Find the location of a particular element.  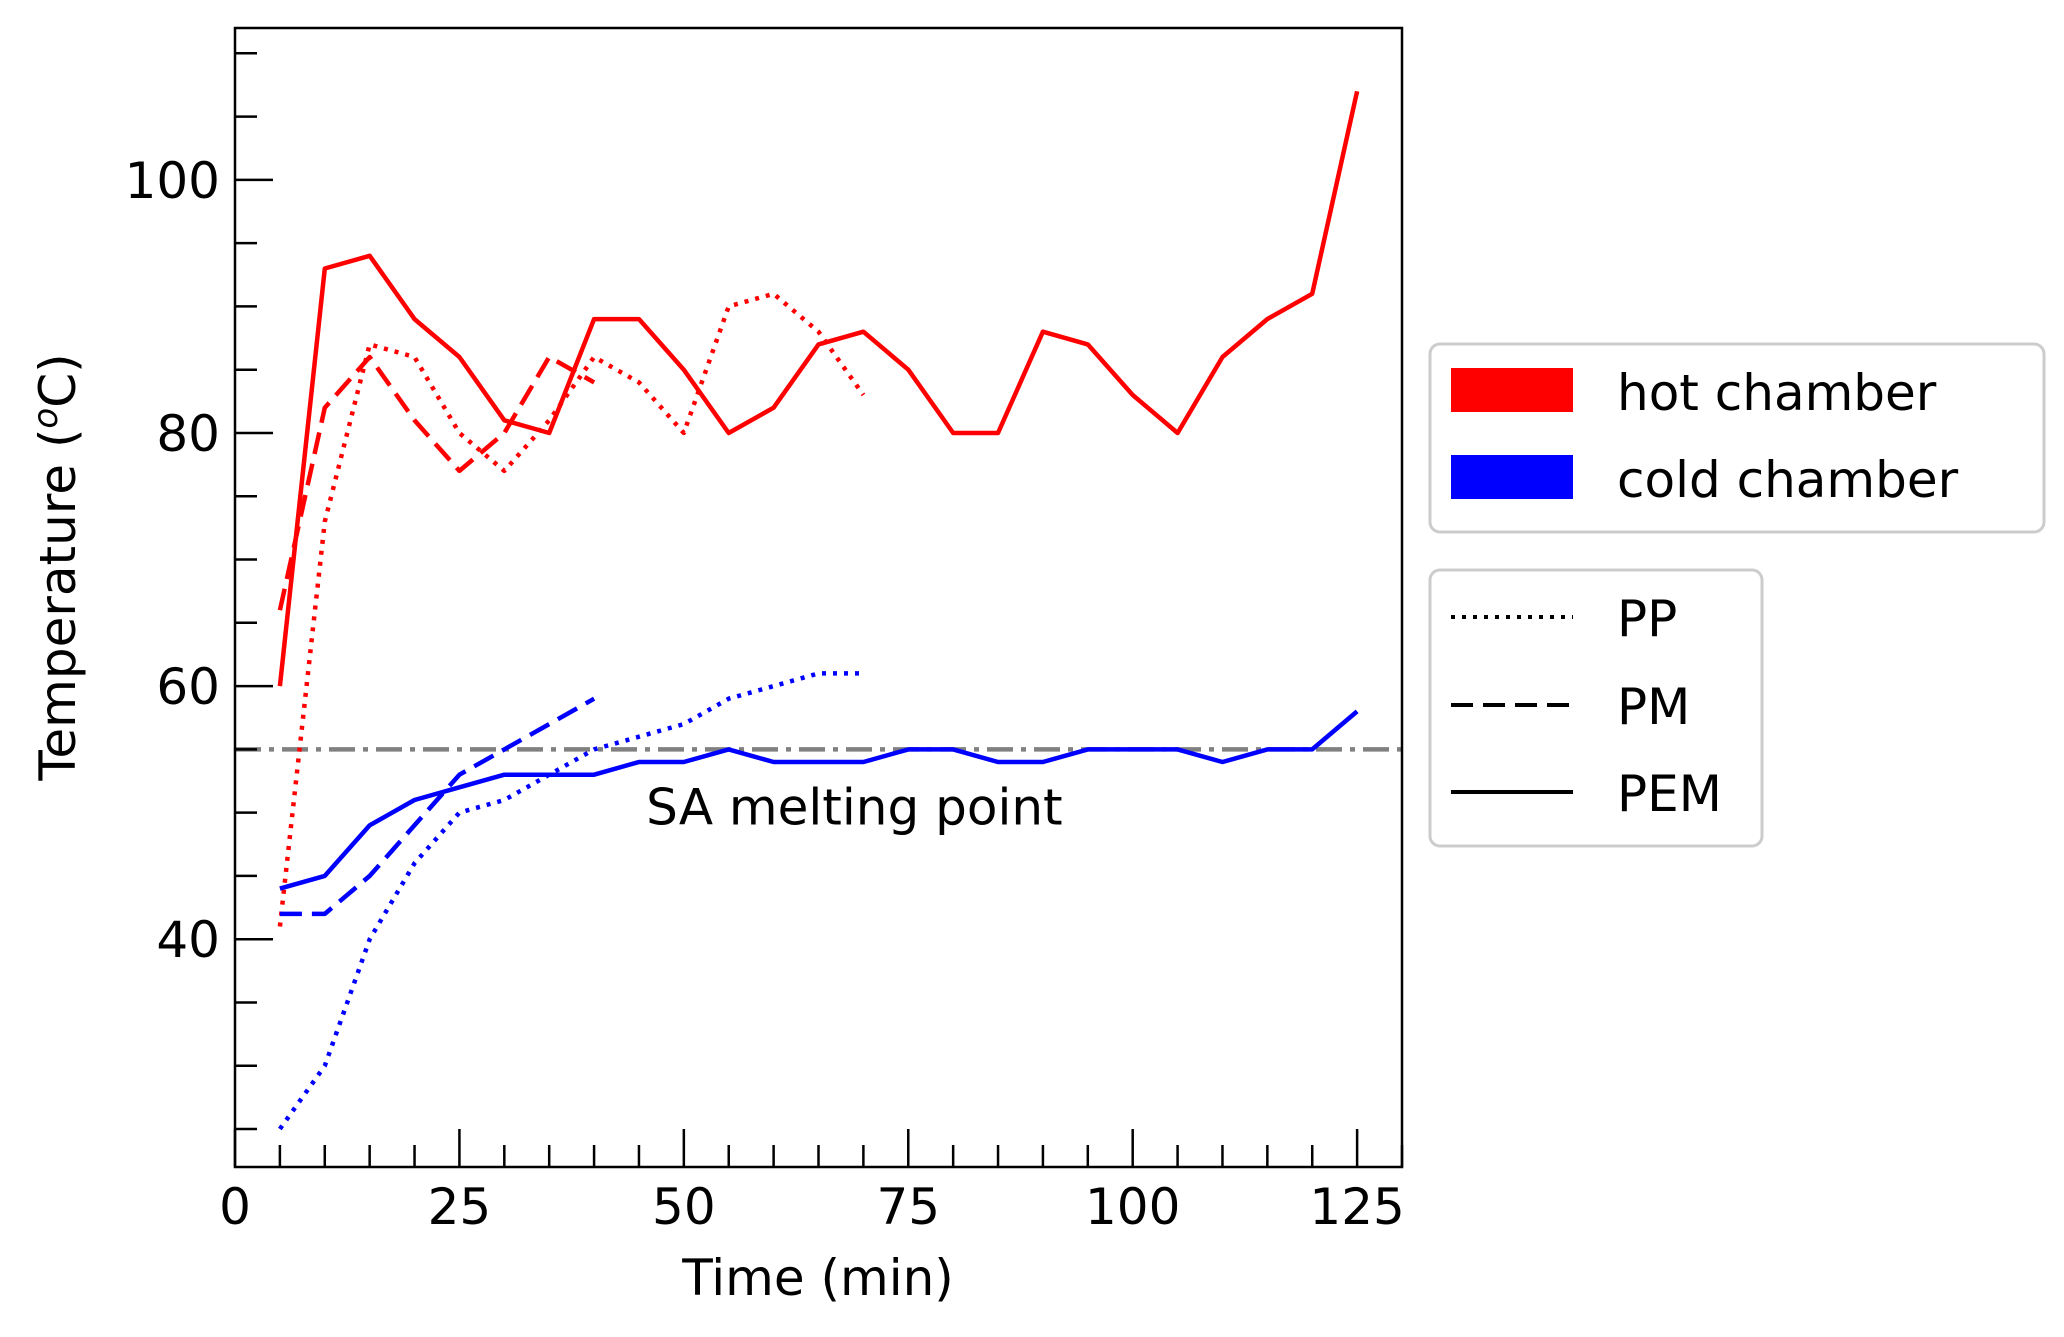

legend-config-frame is located at coordinates (1596, 708).